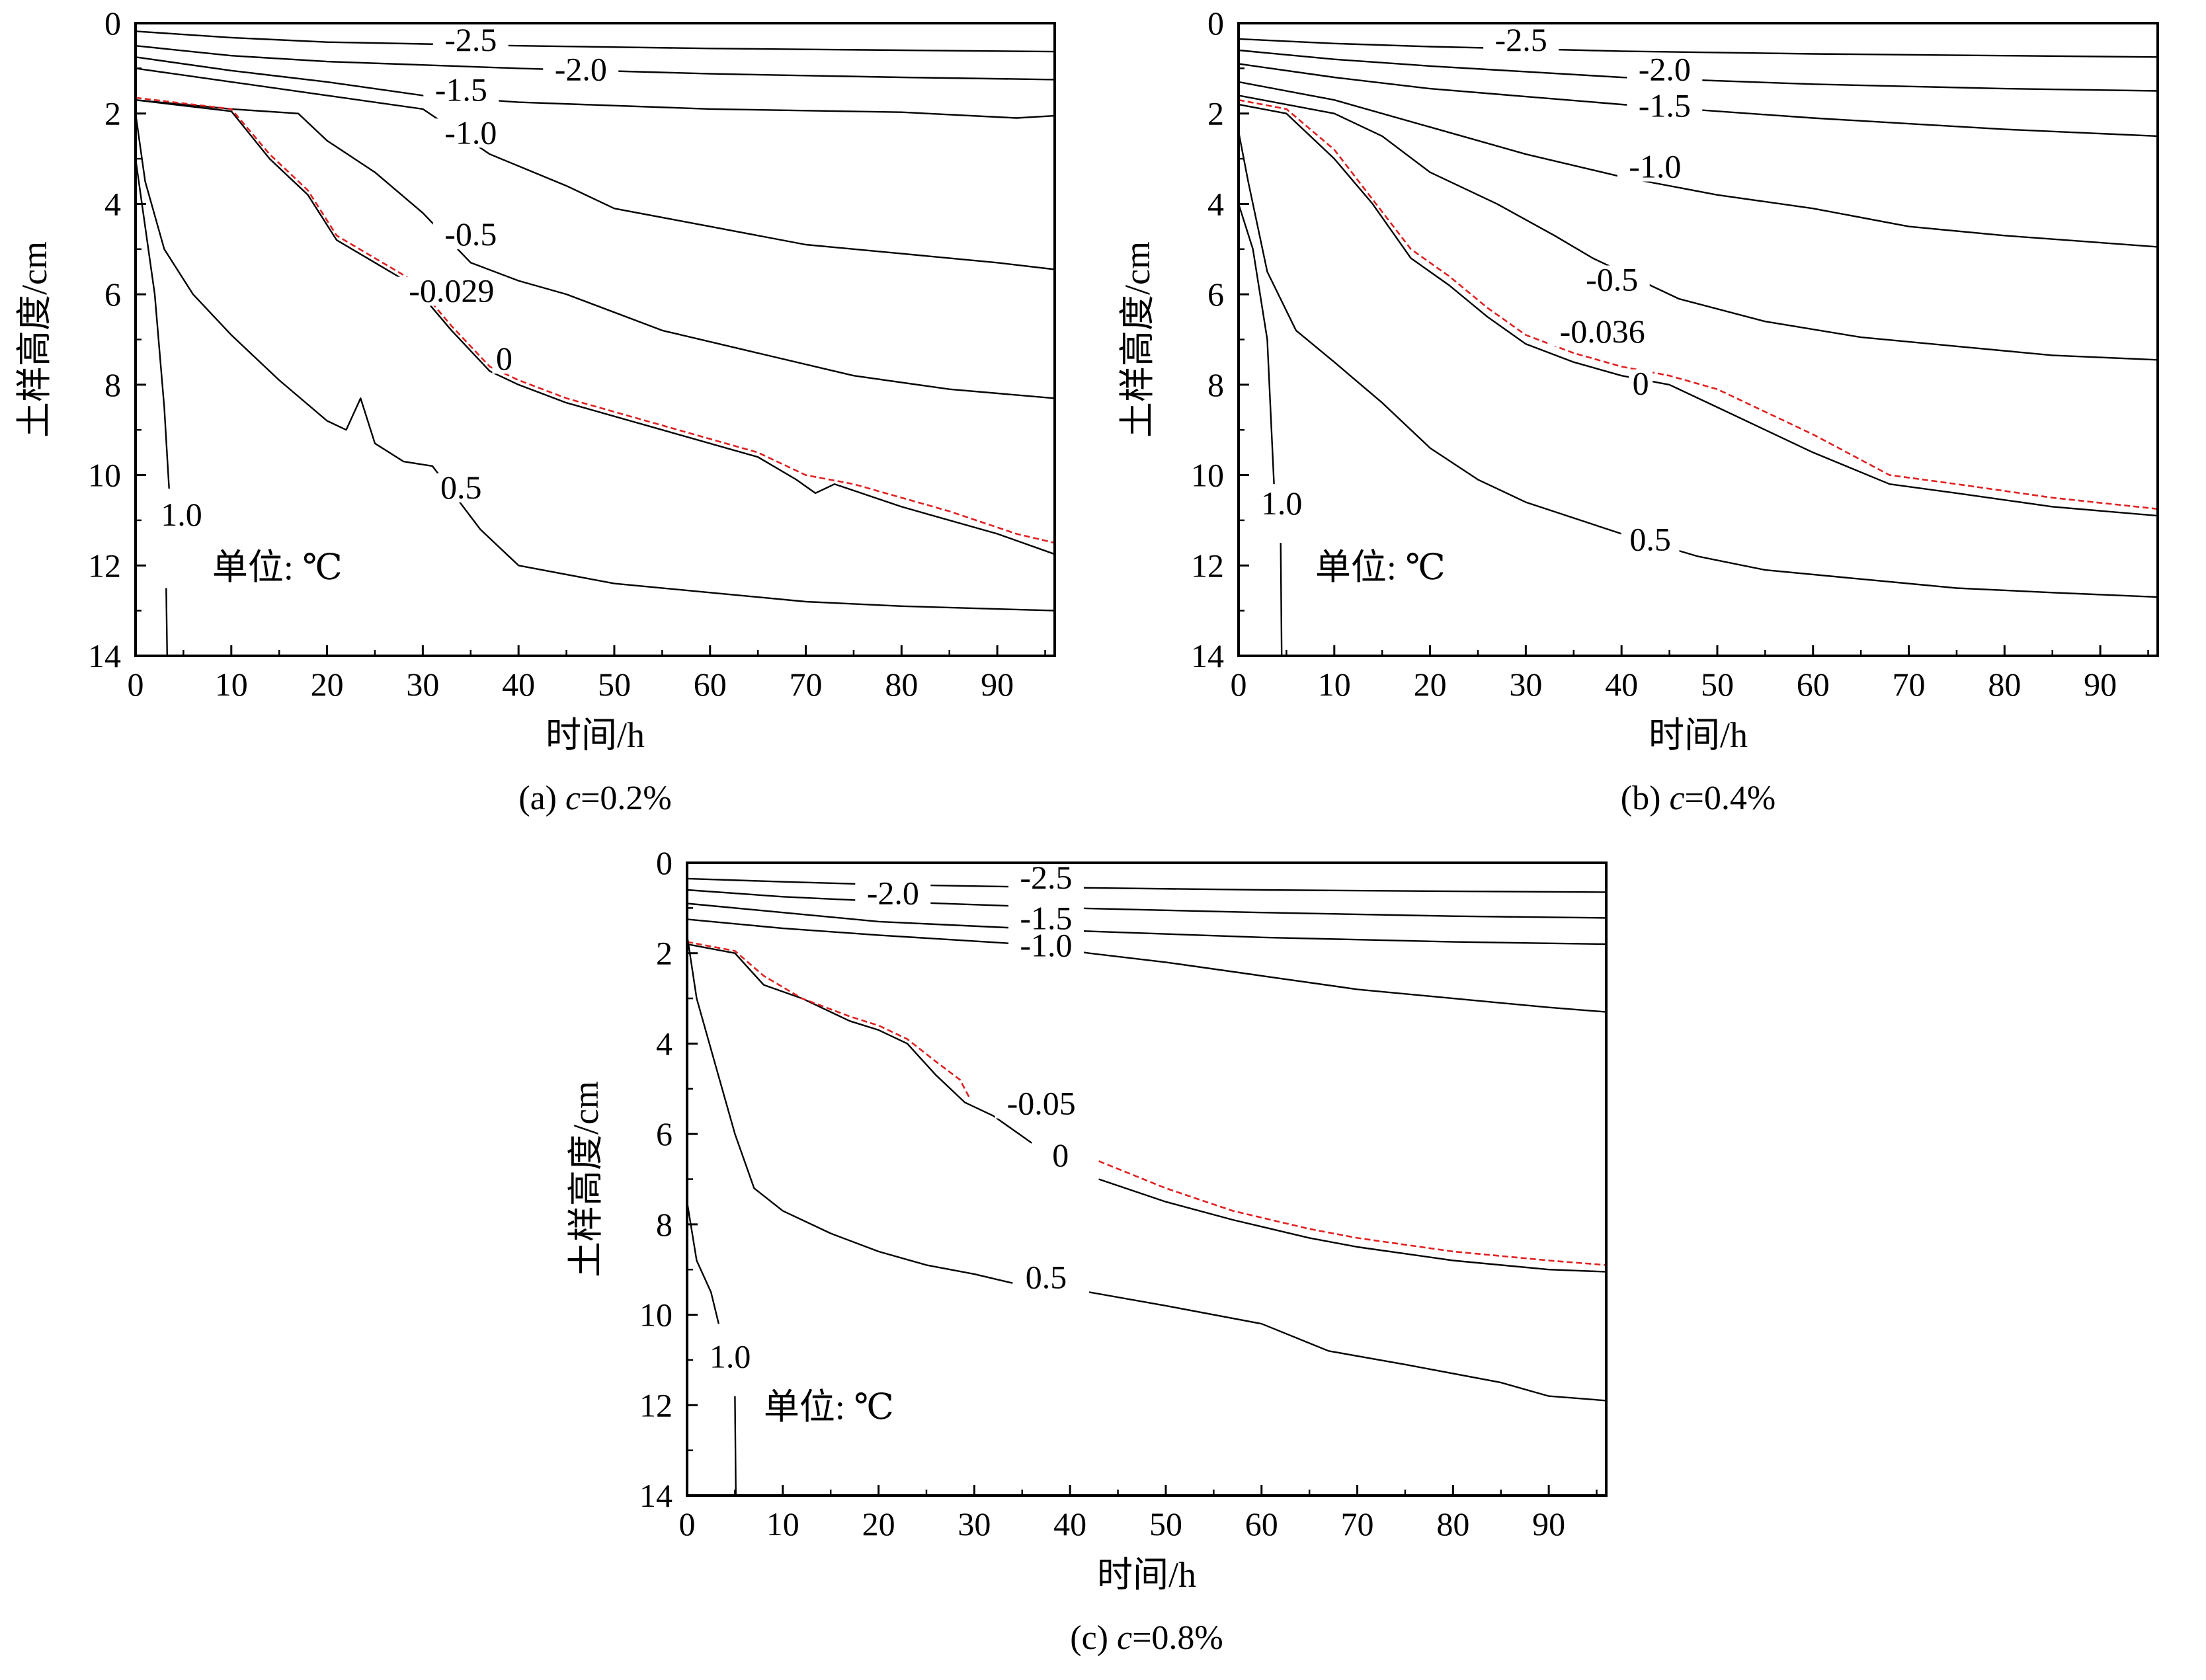  Describe the element at coordinates (1069, 1523) in the screenshot. I see `x-tick-label: 40` at that location.